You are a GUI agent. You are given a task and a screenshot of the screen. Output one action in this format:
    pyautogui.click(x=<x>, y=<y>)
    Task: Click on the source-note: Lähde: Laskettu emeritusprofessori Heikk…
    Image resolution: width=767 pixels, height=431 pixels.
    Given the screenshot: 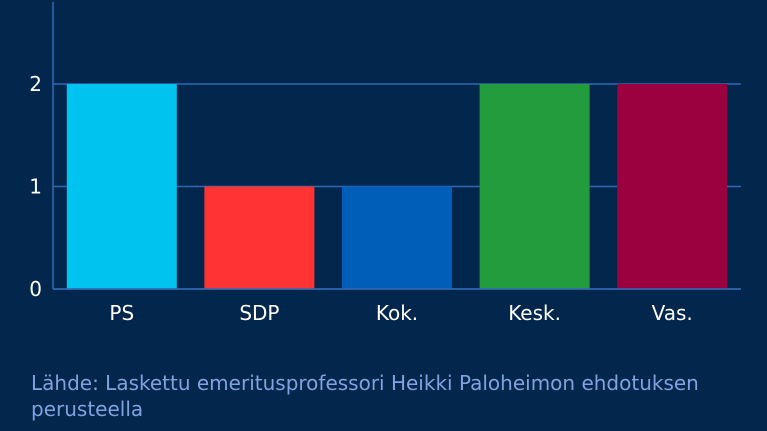 What is the action you would take?
    pyautogui.click(x=365, y=396)
    